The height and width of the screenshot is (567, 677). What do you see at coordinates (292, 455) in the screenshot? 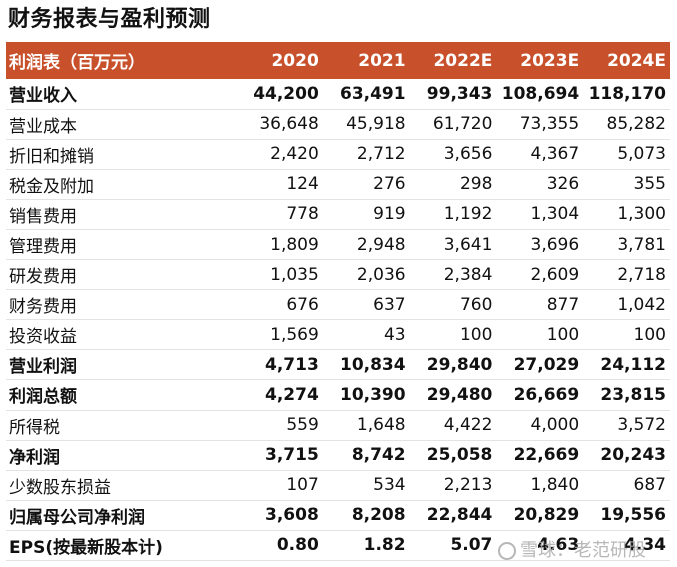
I see `row-value: 3,715` at bounding box center [292, 455].